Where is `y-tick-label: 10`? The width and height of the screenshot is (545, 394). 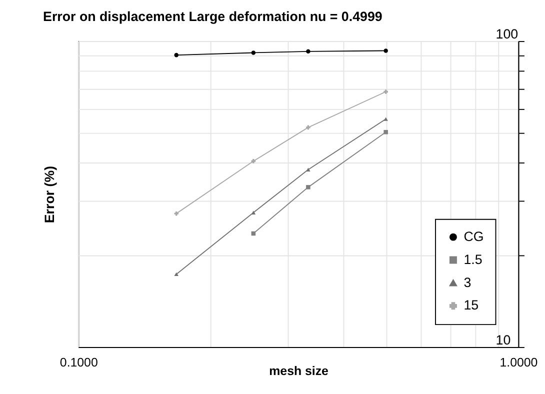
y-tick-label: 10 is located at coordinates (503, 340).